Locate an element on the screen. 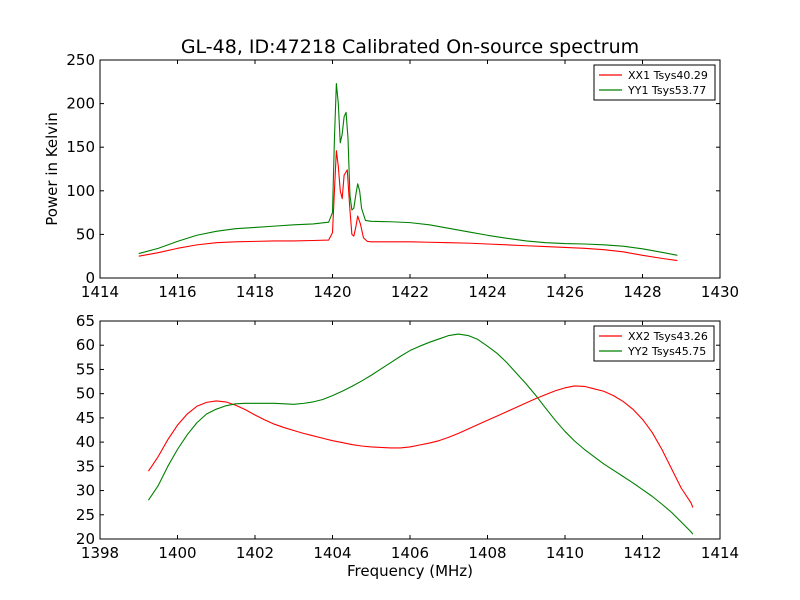 The image size is (800, 600). legend-entry-1: XX1 Tsys40.29 is located at coordinates (668, 75).